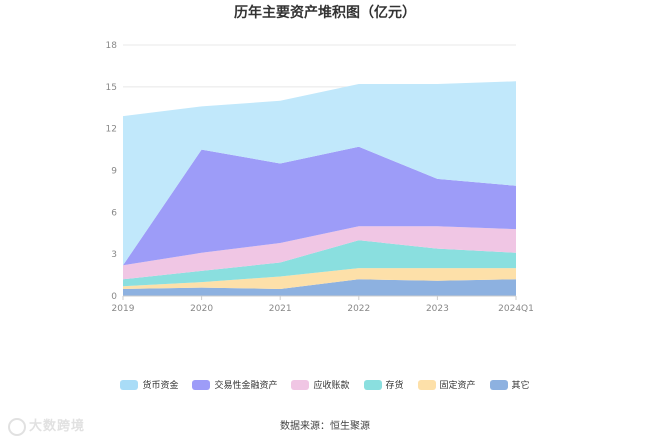 The height and width of the screenshot is (439, 650). What do you see at coordinates (114, 255) in the screenshot?
I see `y-tick-label-3: 3` at bounding box center [114, 255].